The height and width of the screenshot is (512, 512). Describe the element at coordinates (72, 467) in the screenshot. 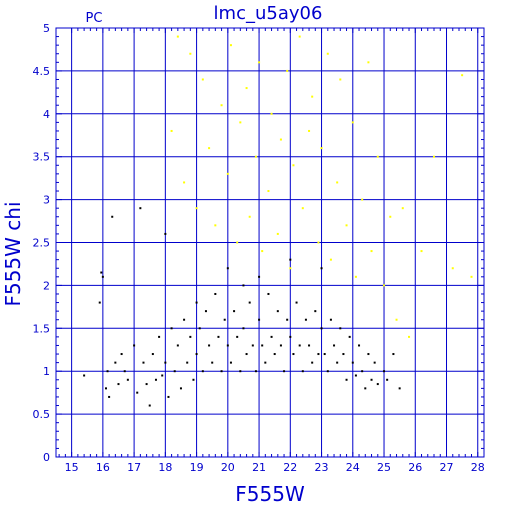

I see `x-tick-label: 15` at that location.